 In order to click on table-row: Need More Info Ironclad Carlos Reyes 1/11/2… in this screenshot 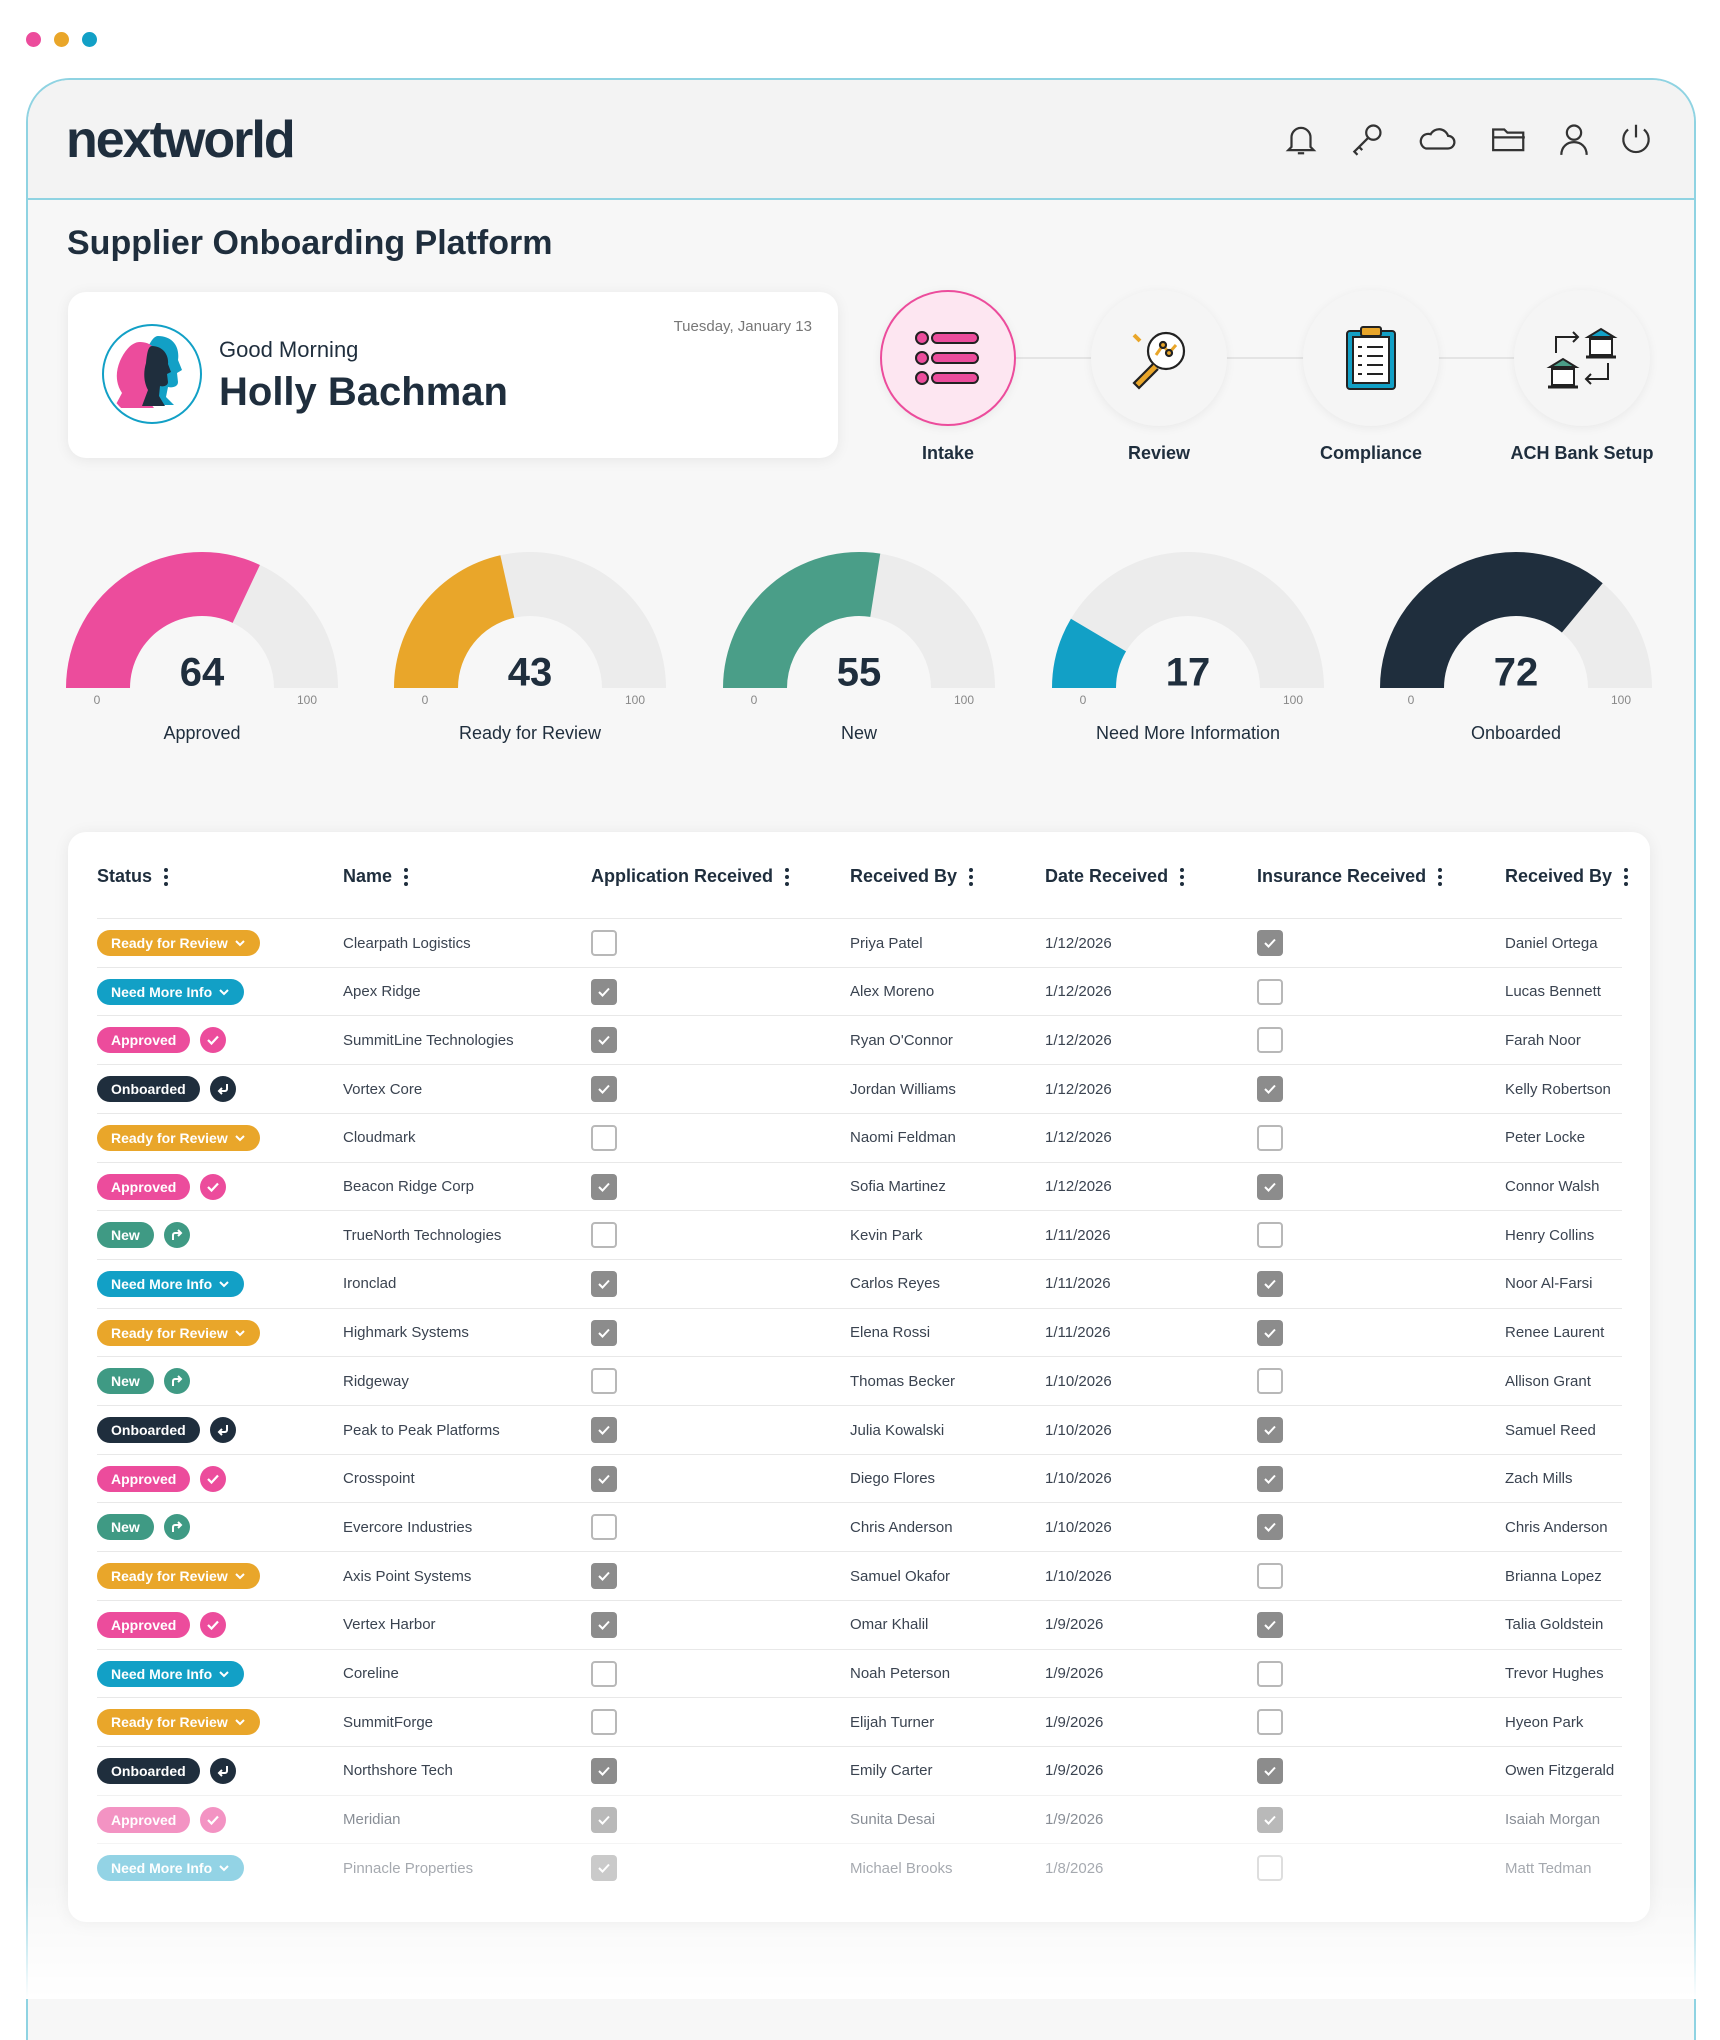, I will do `click(859, 1283)`.